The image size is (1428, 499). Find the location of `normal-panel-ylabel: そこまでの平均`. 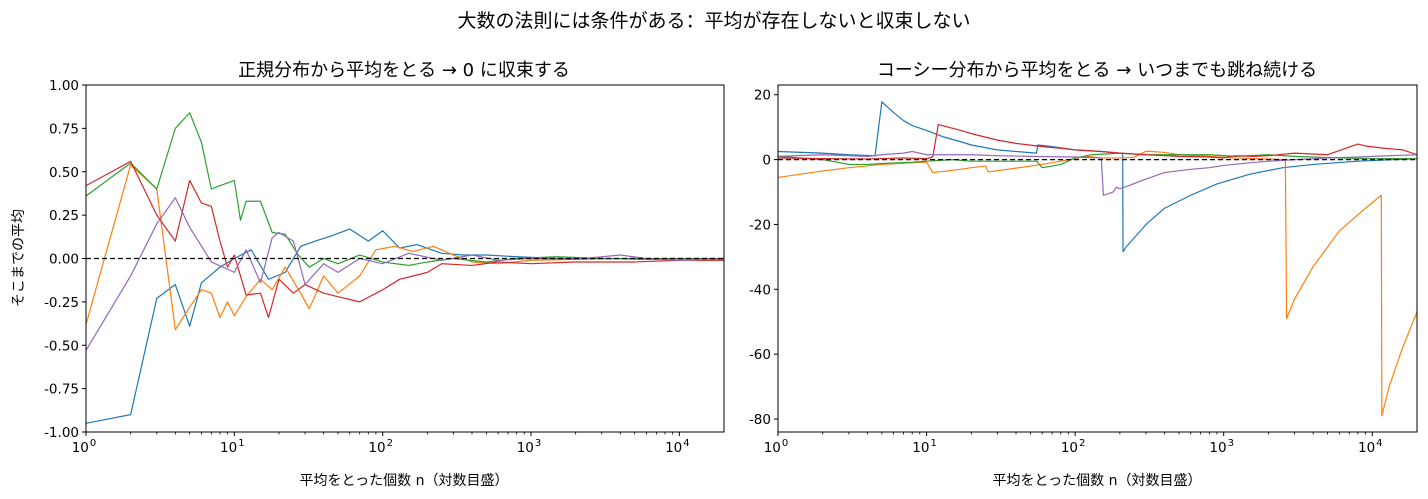

normal-panel-ylabel: そこまでの平均 is located at coordinates (19, 258).